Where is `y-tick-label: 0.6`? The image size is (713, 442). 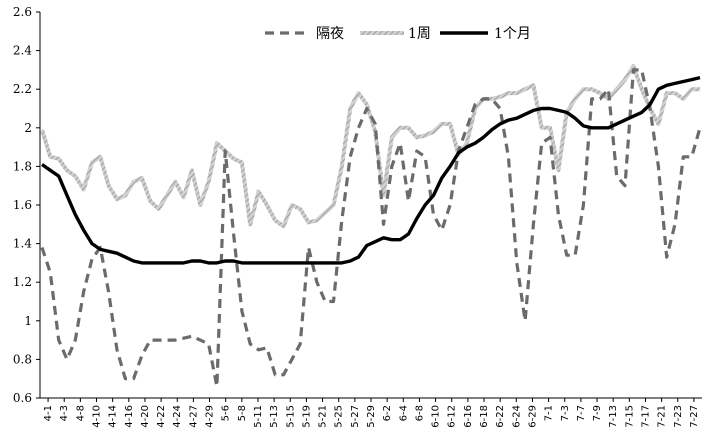
y-tick-label: 0.6 is located at coordinates (22, 398).